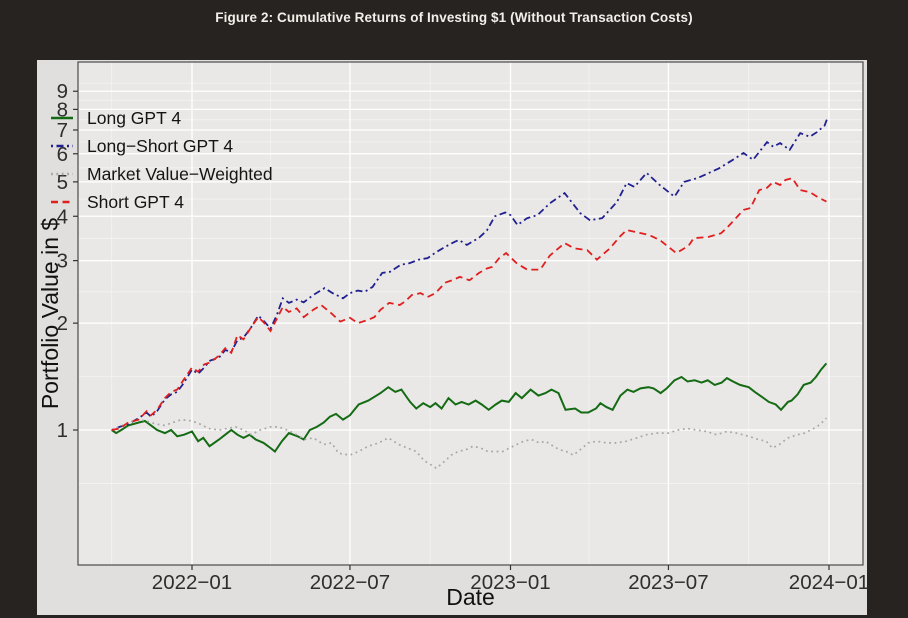 This screenshot has width=908, height=618. Describe the element at coordinates (62, 261) in the screenshot. I see `y-tick-label: 3` at that location.